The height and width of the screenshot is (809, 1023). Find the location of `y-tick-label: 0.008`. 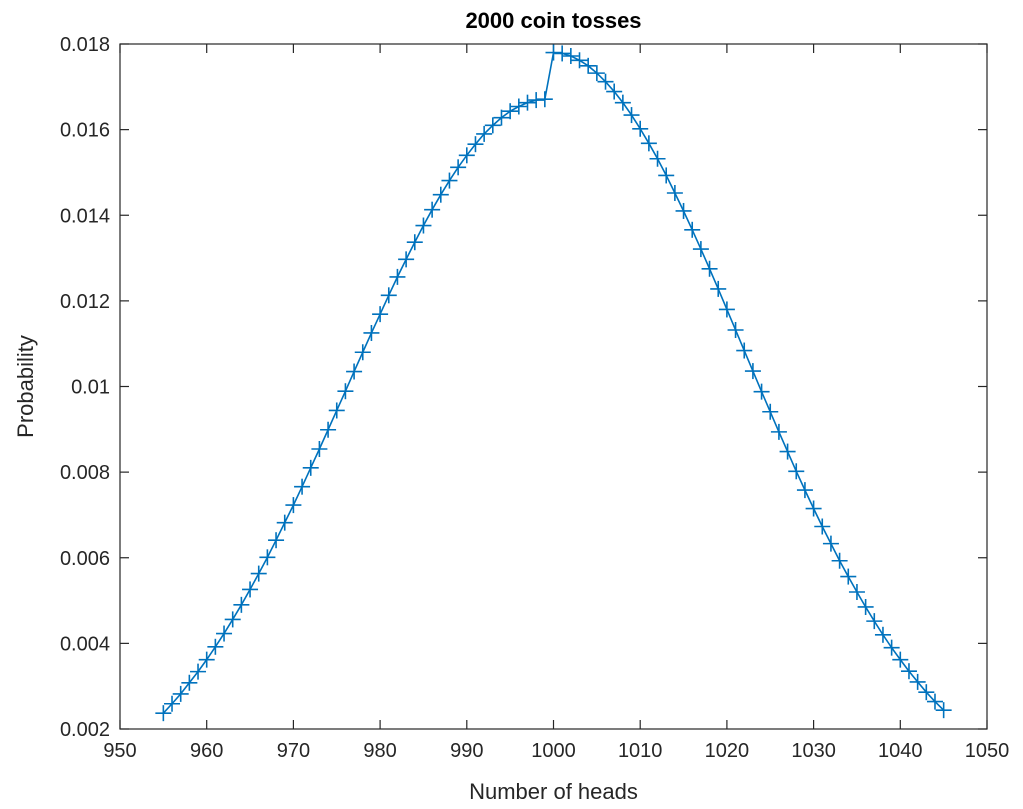

y-tick-label: 0.008 is located at coordinates (85, 473).